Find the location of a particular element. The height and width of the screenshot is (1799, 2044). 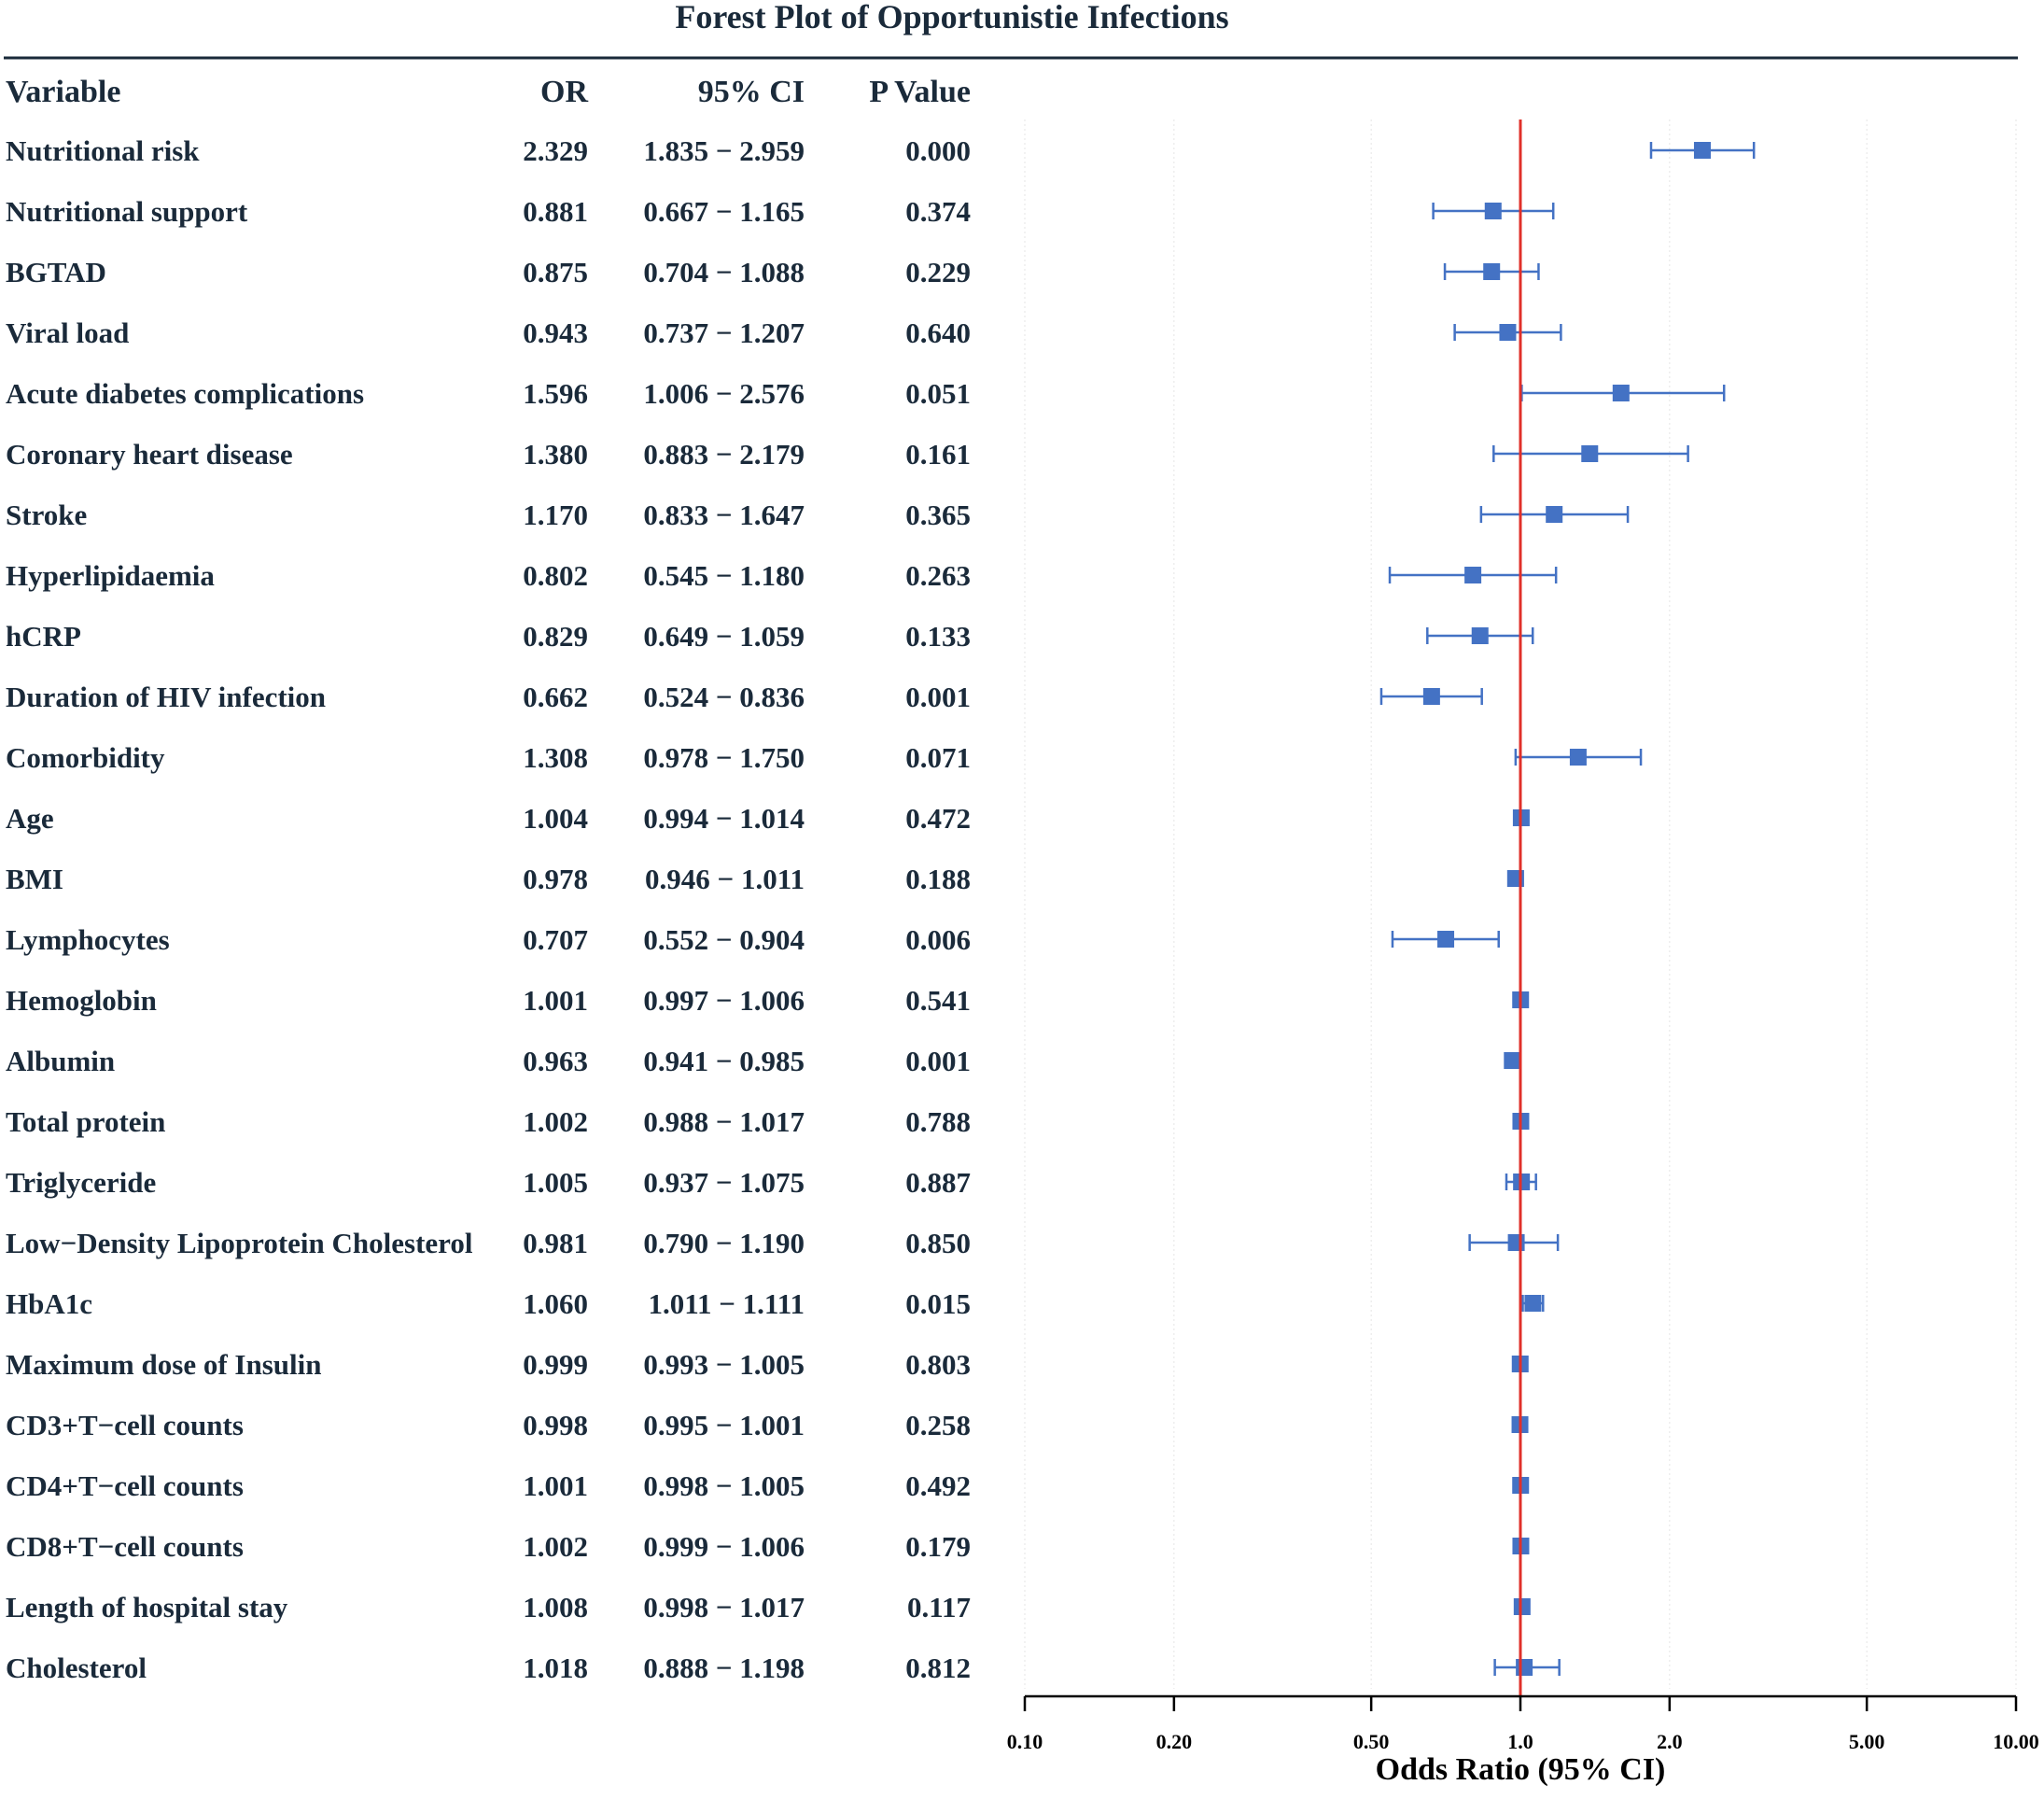

row-p-value: 0.365 is located at coordinates (938, 515).